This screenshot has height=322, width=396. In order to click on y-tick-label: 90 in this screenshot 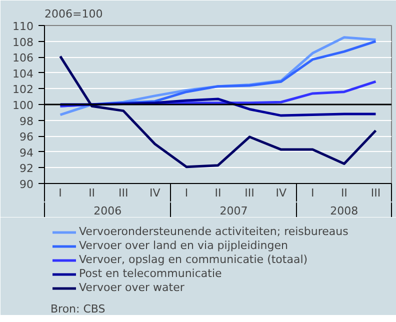, I will do `click(27, 184)`.